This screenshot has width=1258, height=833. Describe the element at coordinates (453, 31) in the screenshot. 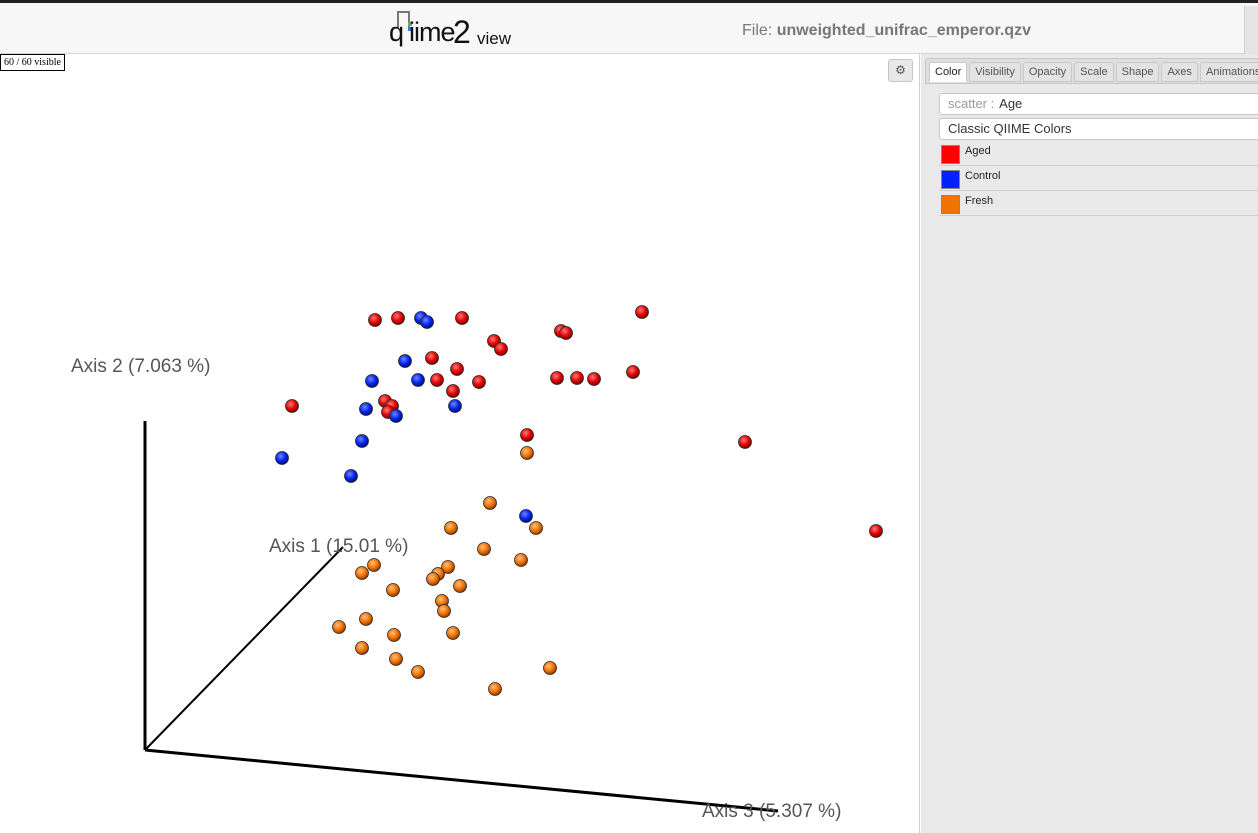

I see `qiime2view-logo: q iime 2 view` at that location.